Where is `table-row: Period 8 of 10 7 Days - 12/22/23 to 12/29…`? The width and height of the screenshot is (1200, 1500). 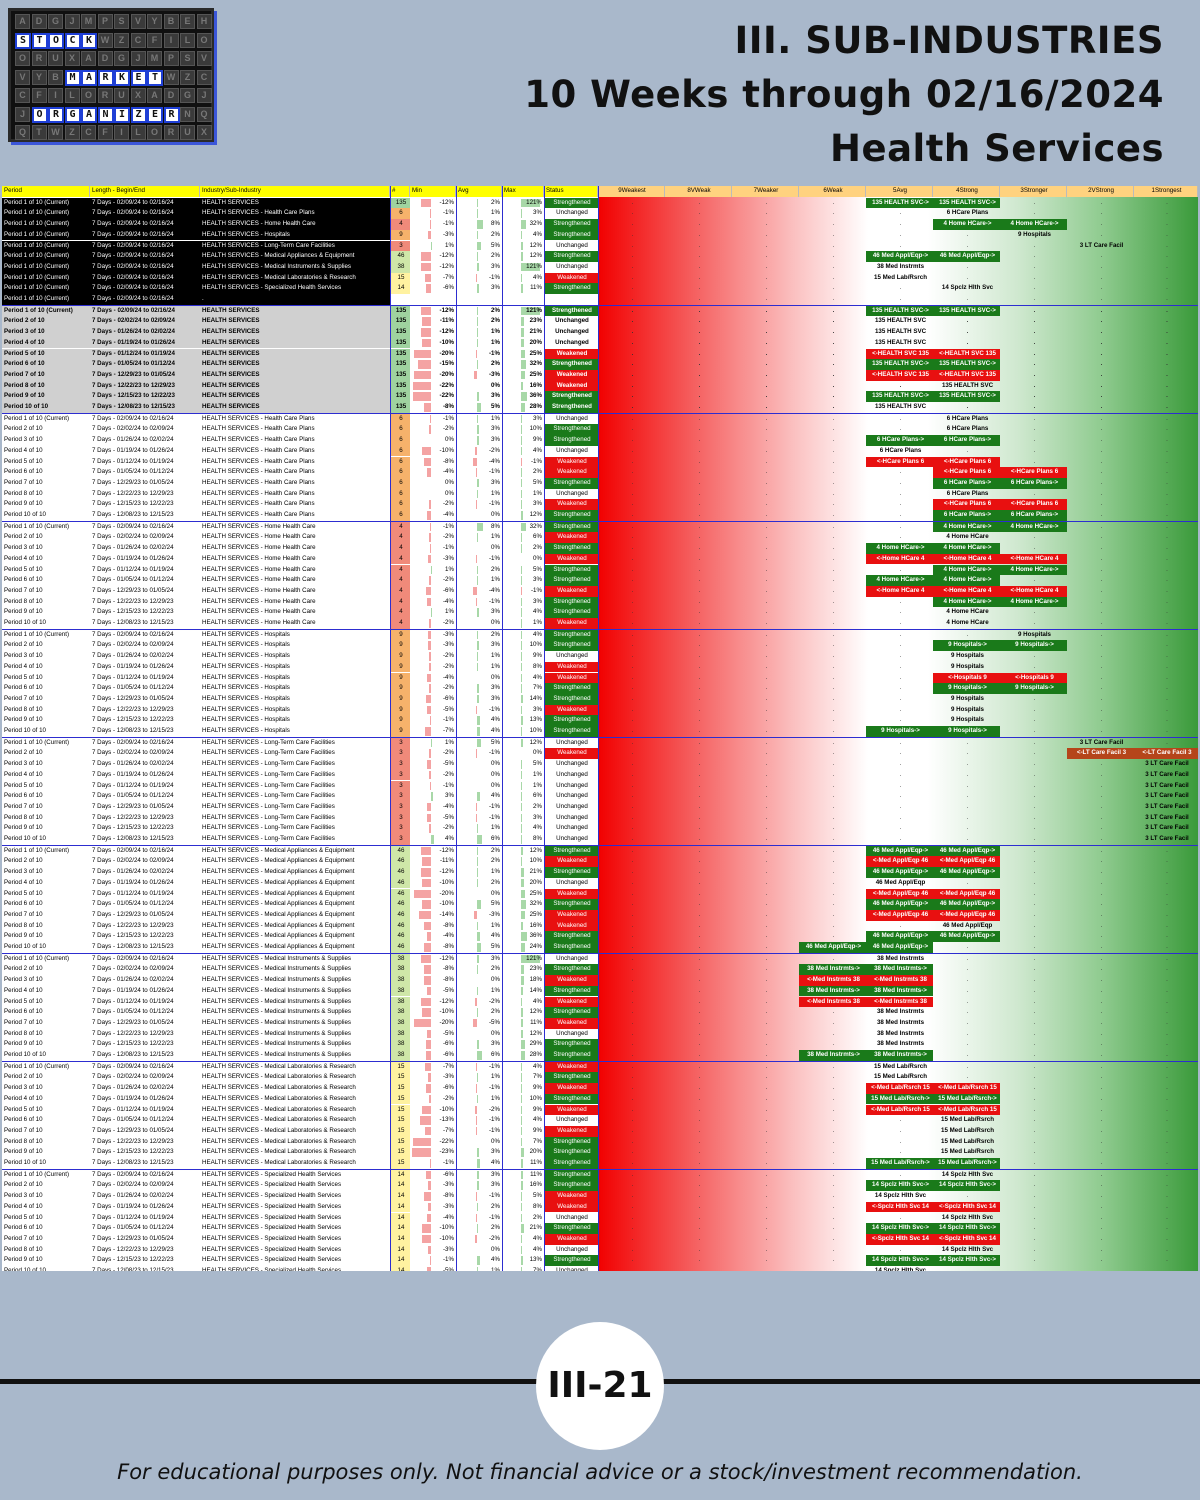 table-row: Period 8 of 10 7 Days - 12/22/23 to 12/29… is located at coordinates (600, 818).